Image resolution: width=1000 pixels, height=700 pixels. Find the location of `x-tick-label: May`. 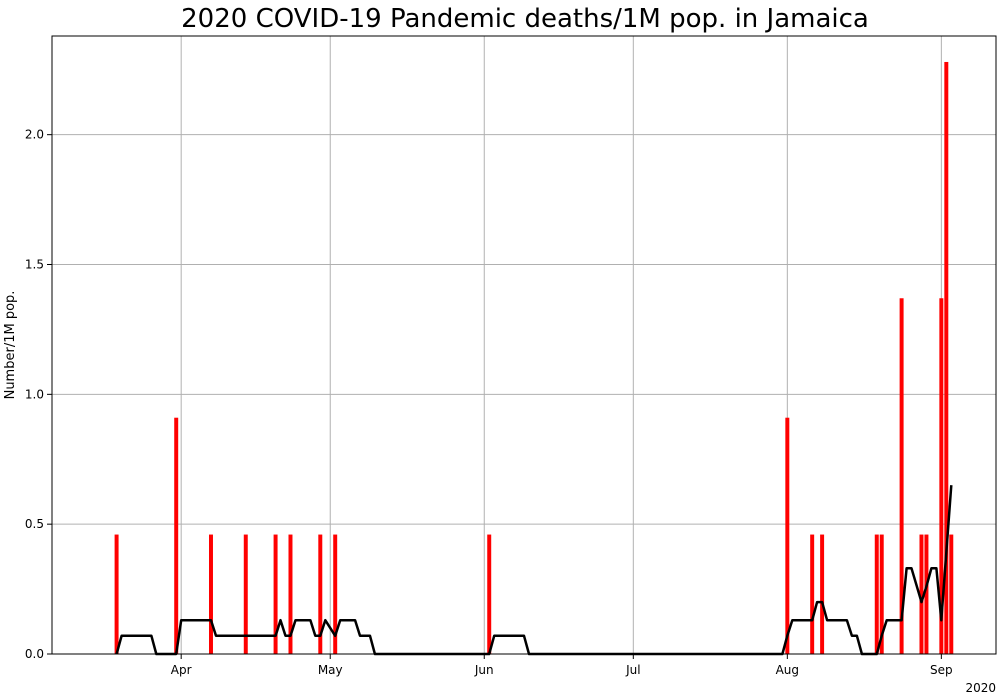

x-tick-label: May is located at coordinates (330, 670).